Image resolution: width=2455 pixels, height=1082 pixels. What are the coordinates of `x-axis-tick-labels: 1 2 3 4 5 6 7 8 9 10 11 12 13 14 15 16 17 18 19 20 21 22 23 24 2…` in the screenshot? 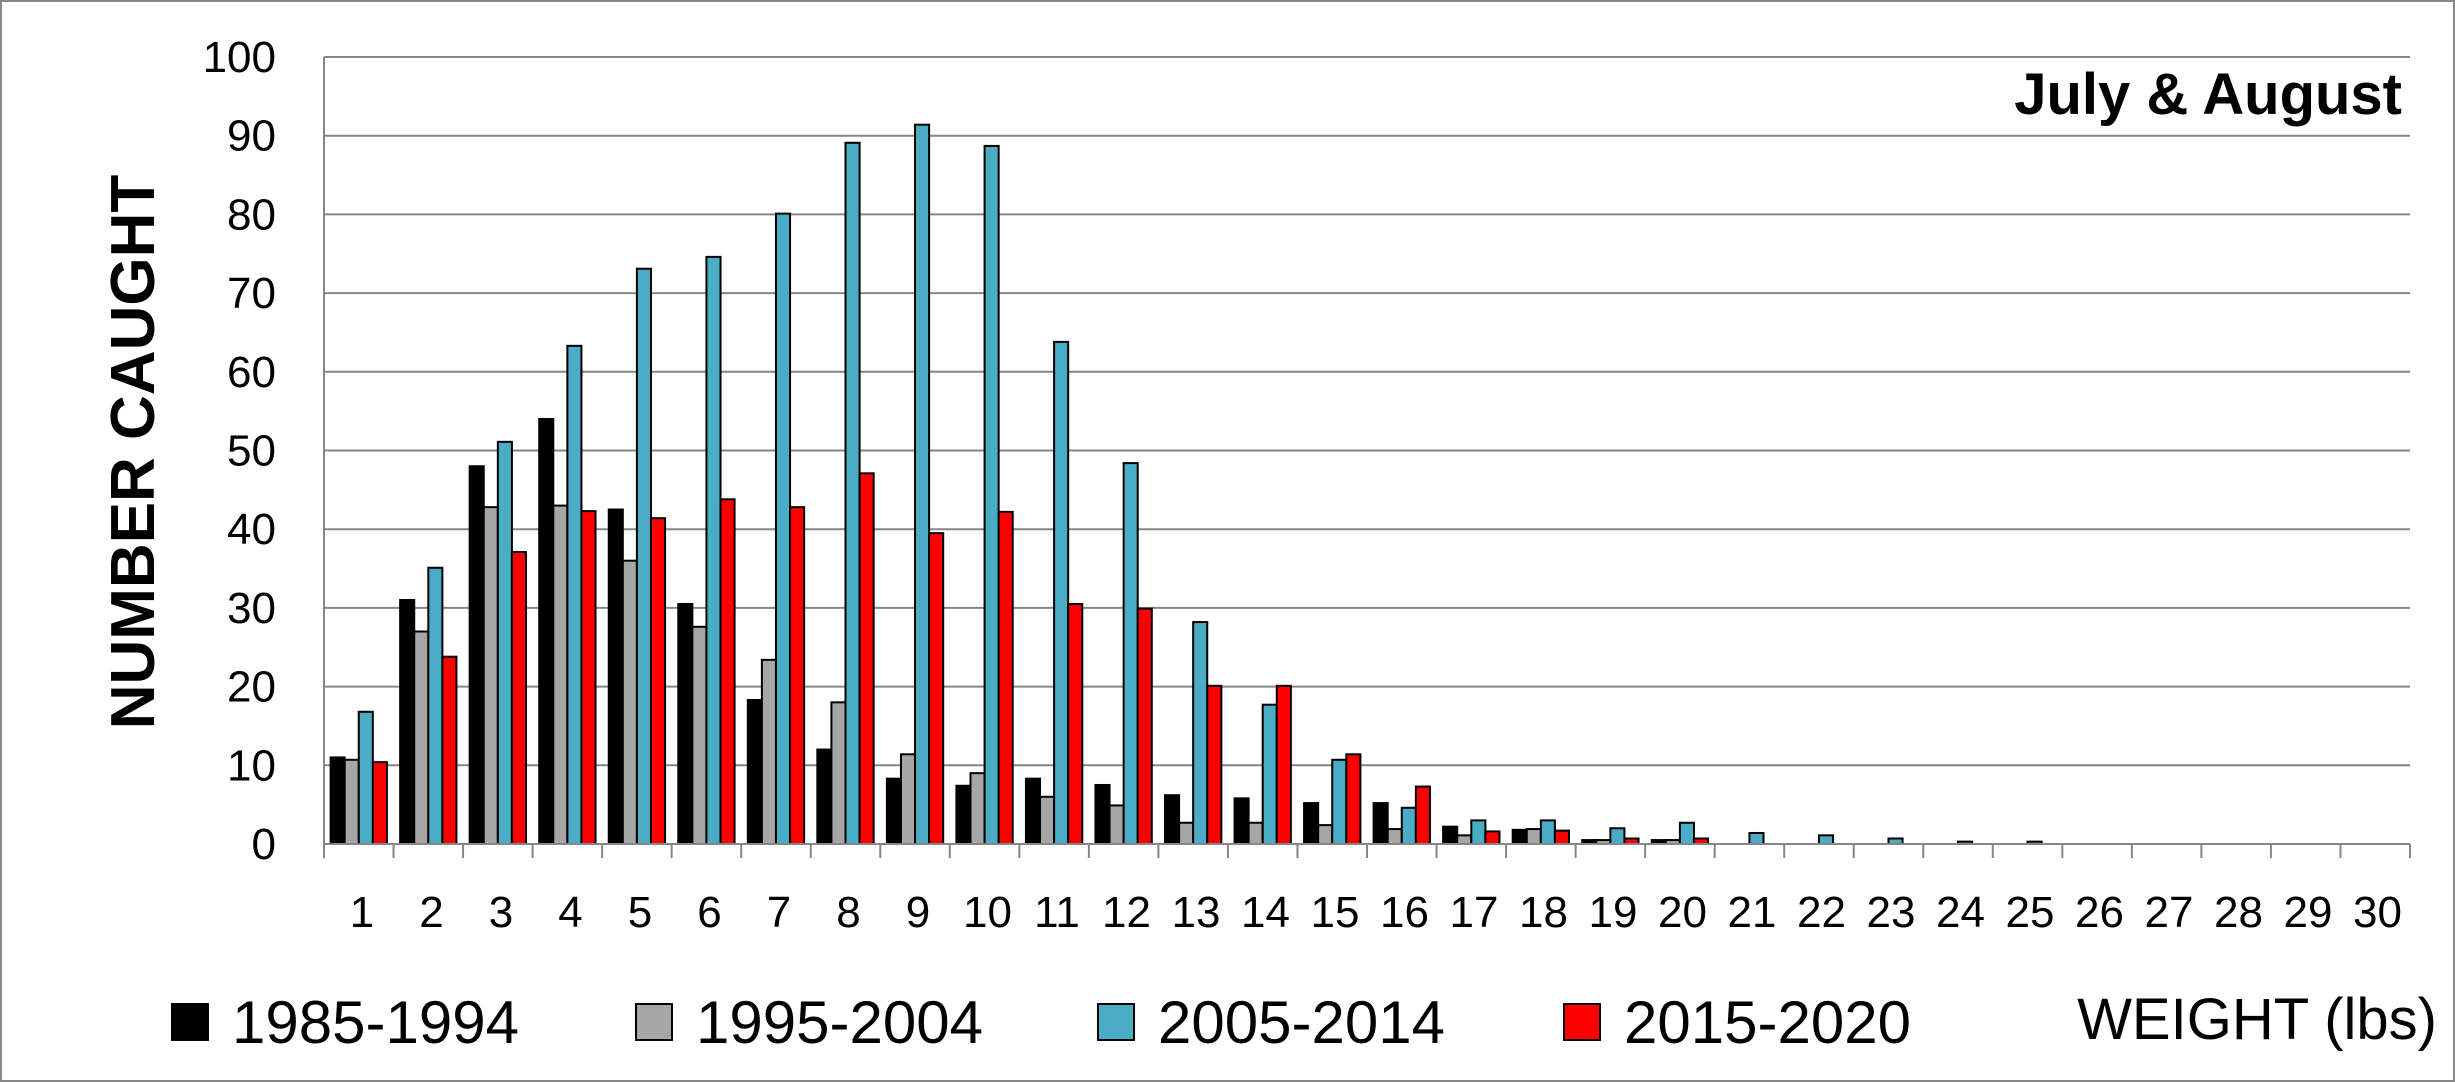 It's located at (1376, 912).